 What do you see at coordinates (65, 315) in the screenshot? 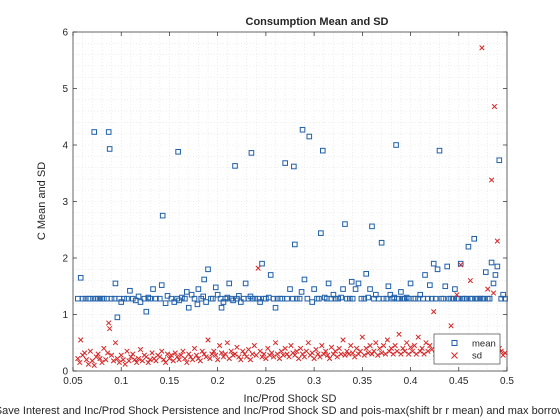
I see `y-tick-label: 1` at bounding box center [65, 315].